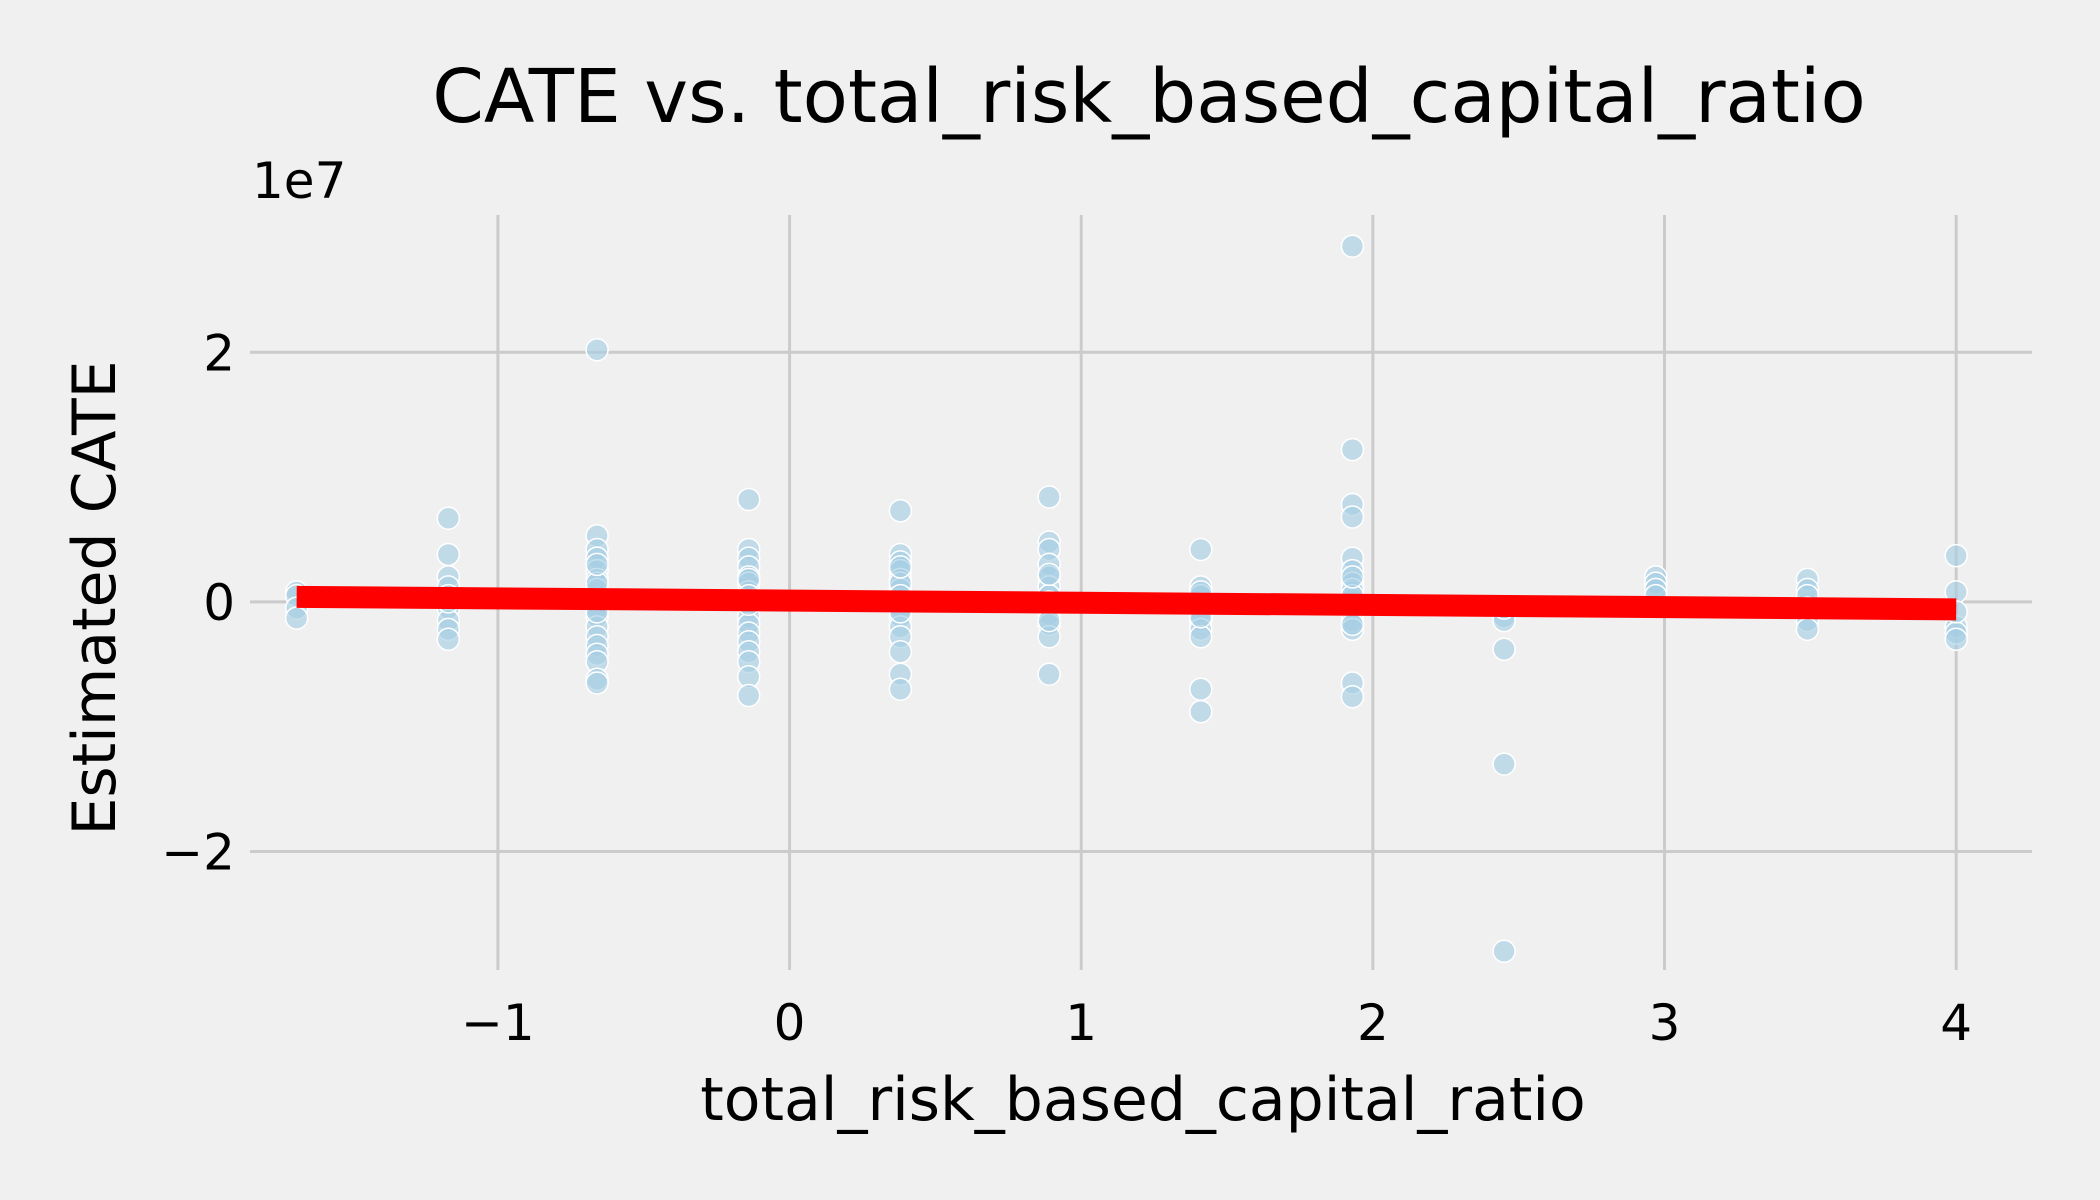 This screenshot has width=2100, height=1200. I want to click on trend-line-group, so click(1126, 603).